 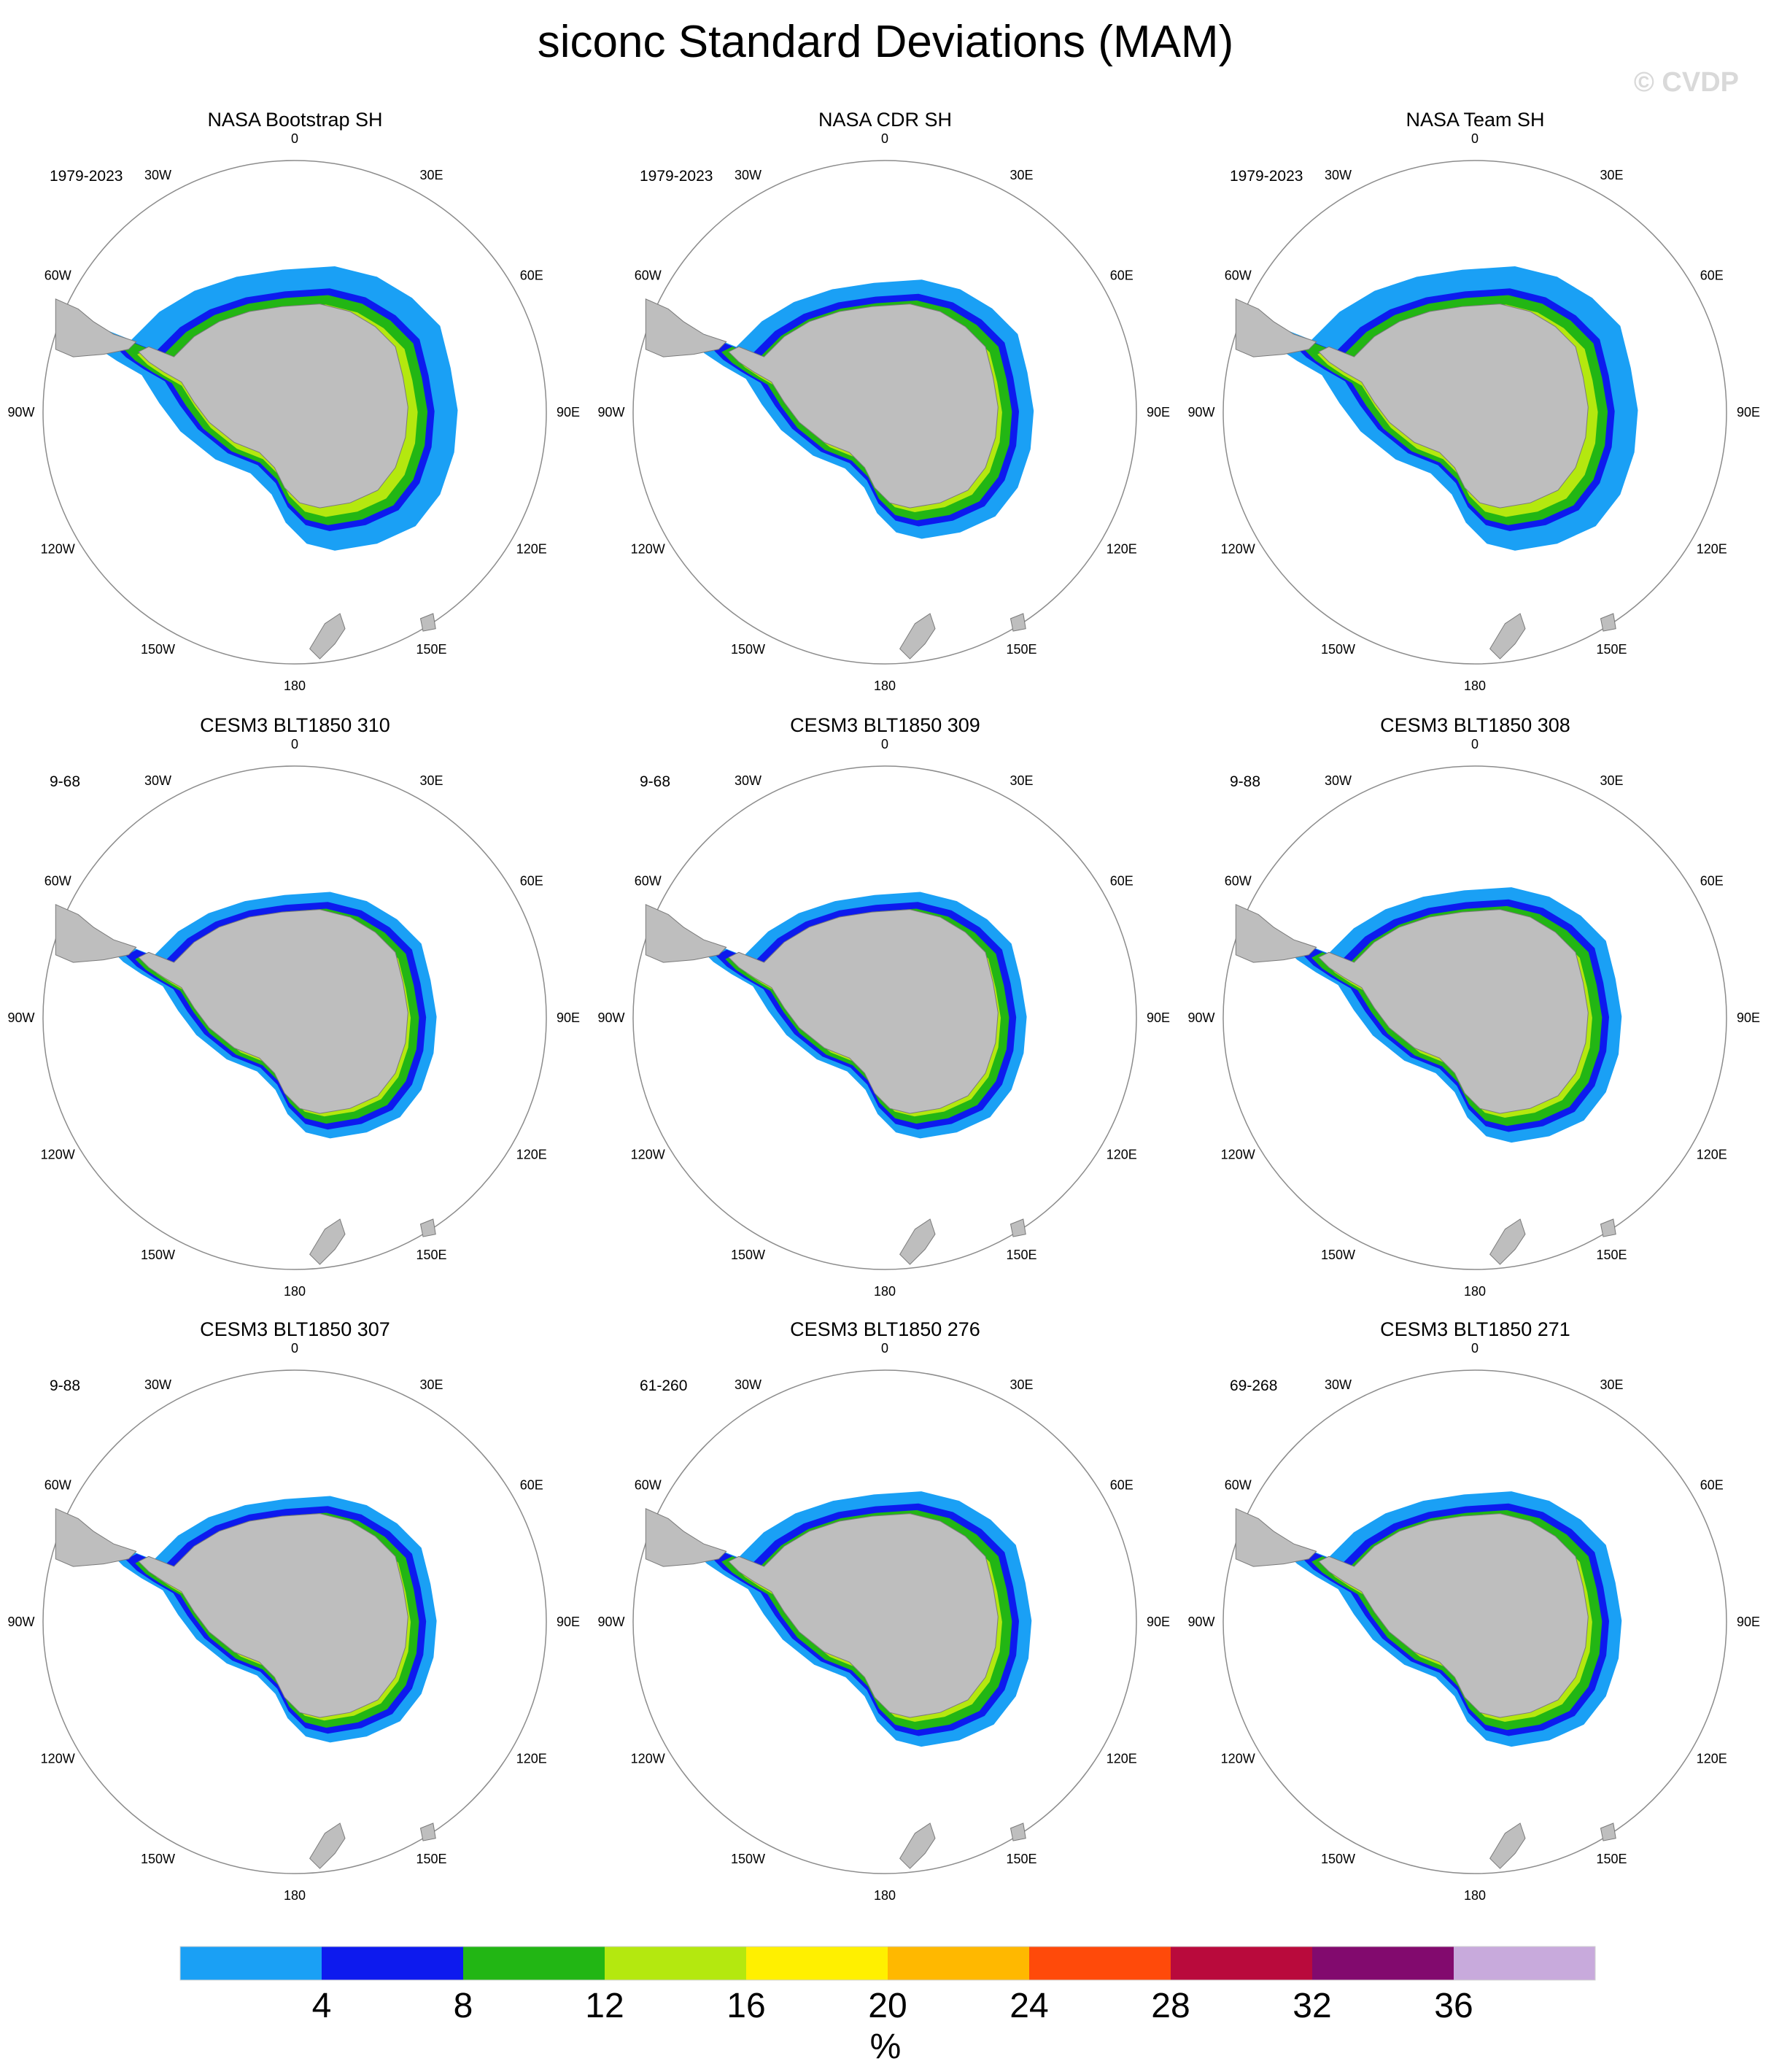 What do you see at coordinates (1312, 2006) in the screenshot?
I see `colorbar-tick-label: 32` at bounding box center [1312, 2006].